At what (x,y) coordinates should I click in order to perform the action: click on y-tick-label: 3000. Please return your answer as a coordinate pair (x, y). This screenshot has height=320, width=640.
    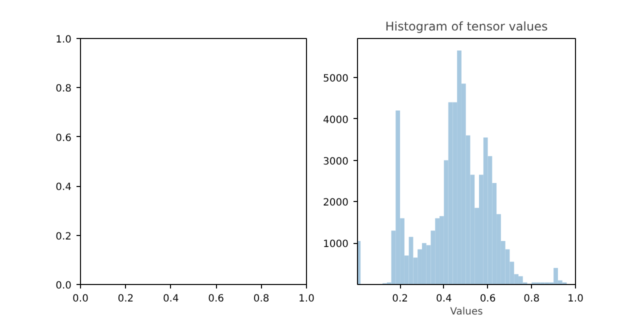
    Looking at the image, I should click on (336, 162).